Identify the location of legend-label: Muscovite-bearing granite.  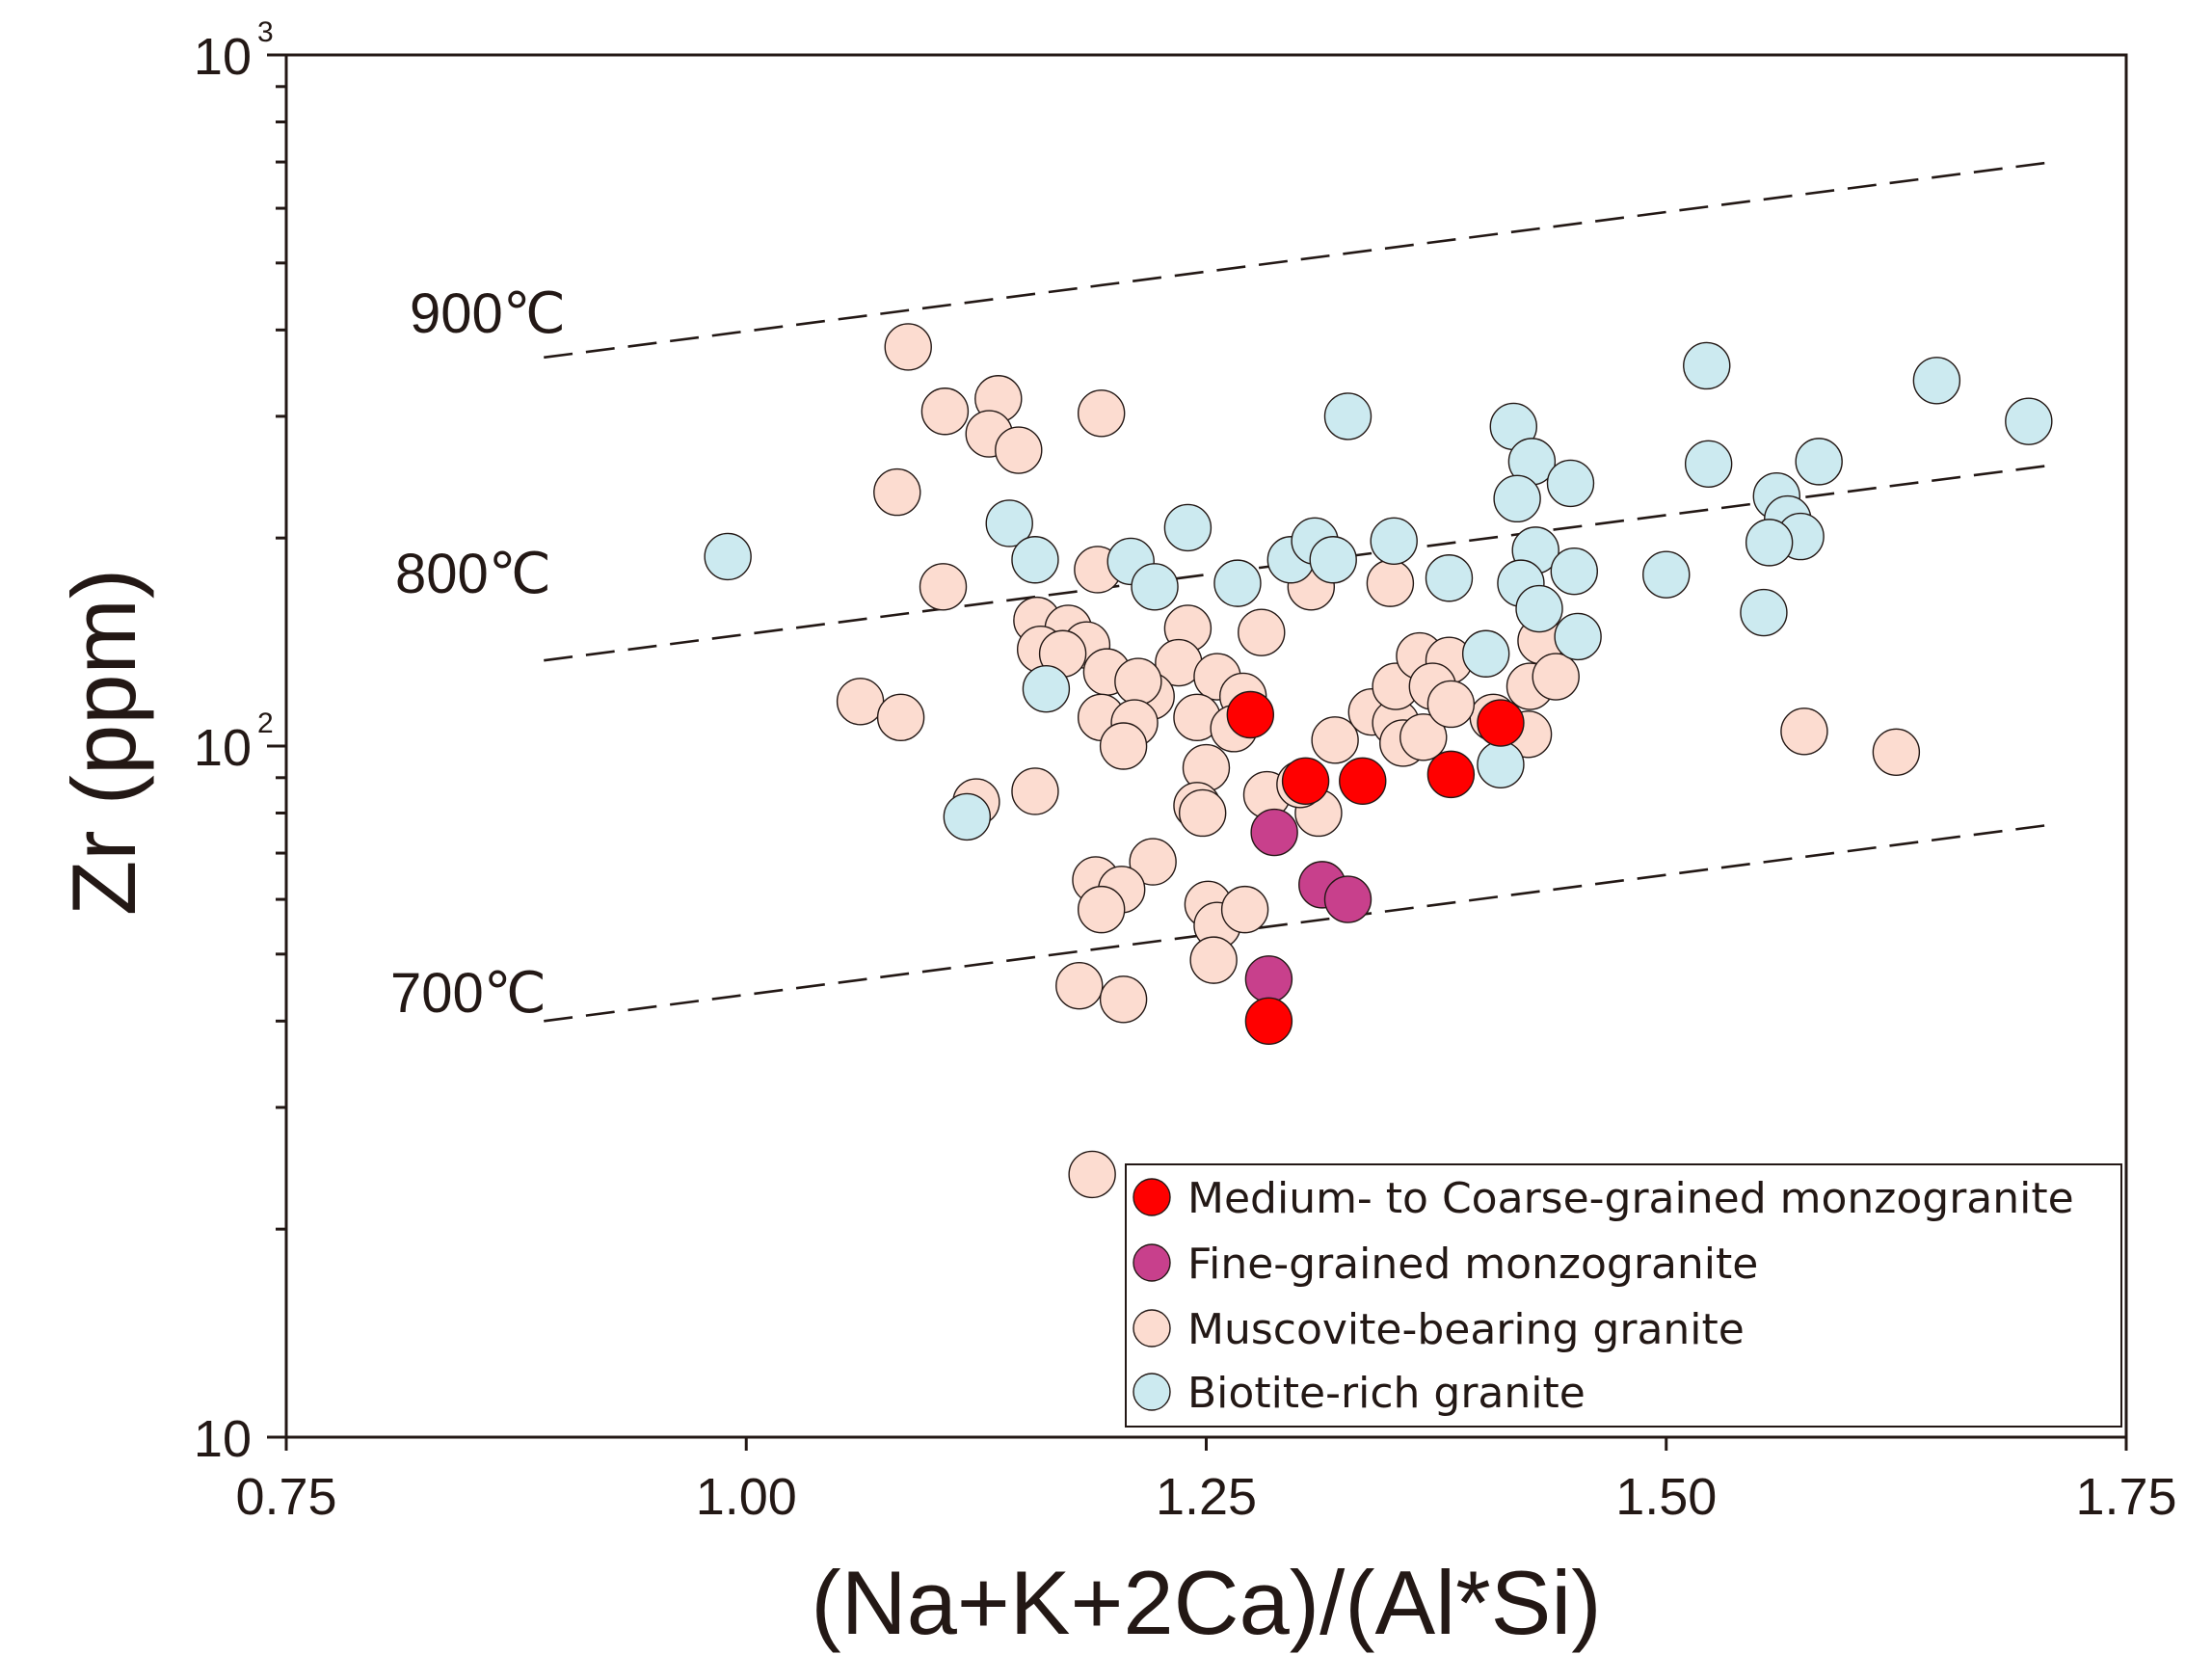
(1466, 1329).